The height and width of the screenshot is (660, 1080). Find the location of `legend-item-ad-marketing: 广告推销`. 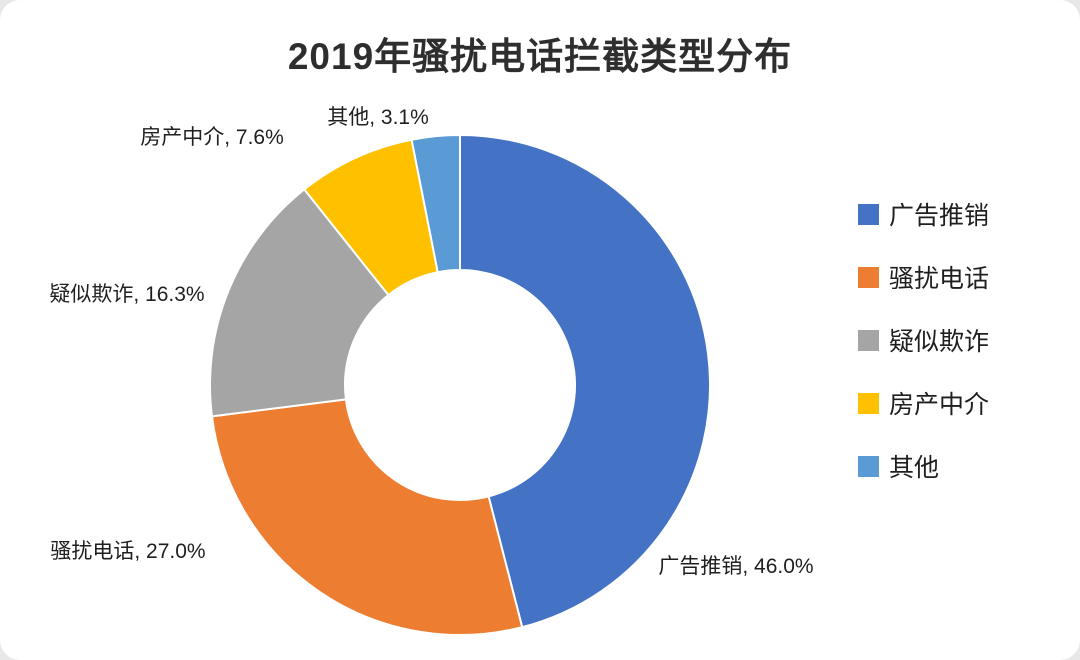

legend-item-ad-marketing: 广告推销 is located at coordinates (923, 214).